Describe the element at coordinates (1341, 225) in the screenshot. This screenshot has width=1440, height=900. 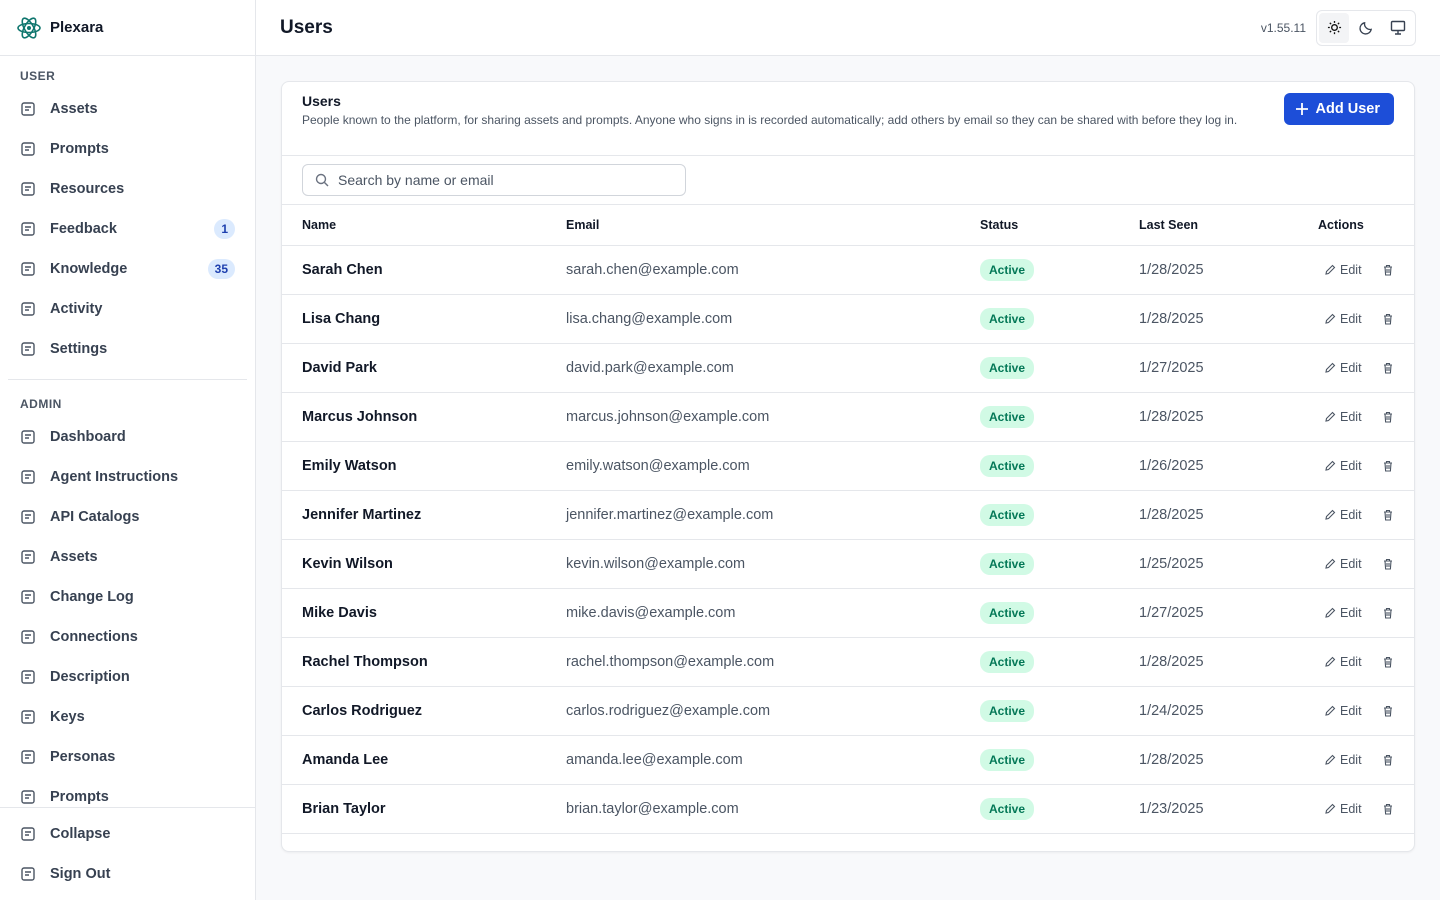
I see `column-header: Actions` at that location.